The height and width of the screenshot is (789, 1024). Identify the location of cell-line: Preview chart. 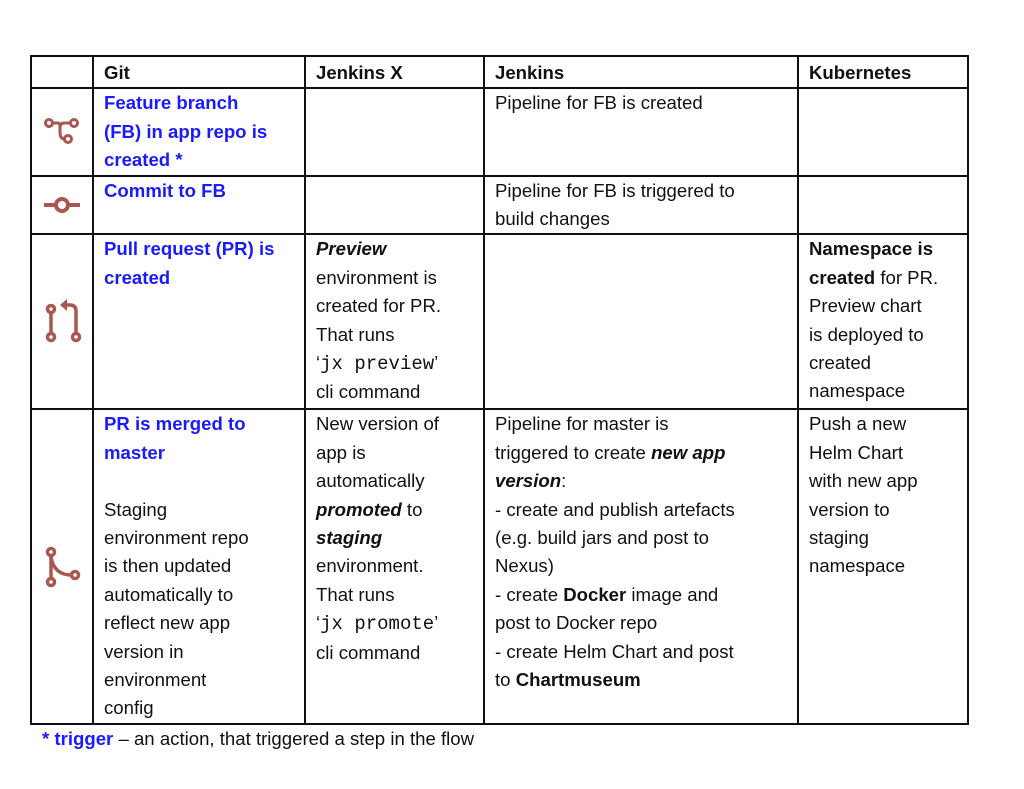
(884, 306).